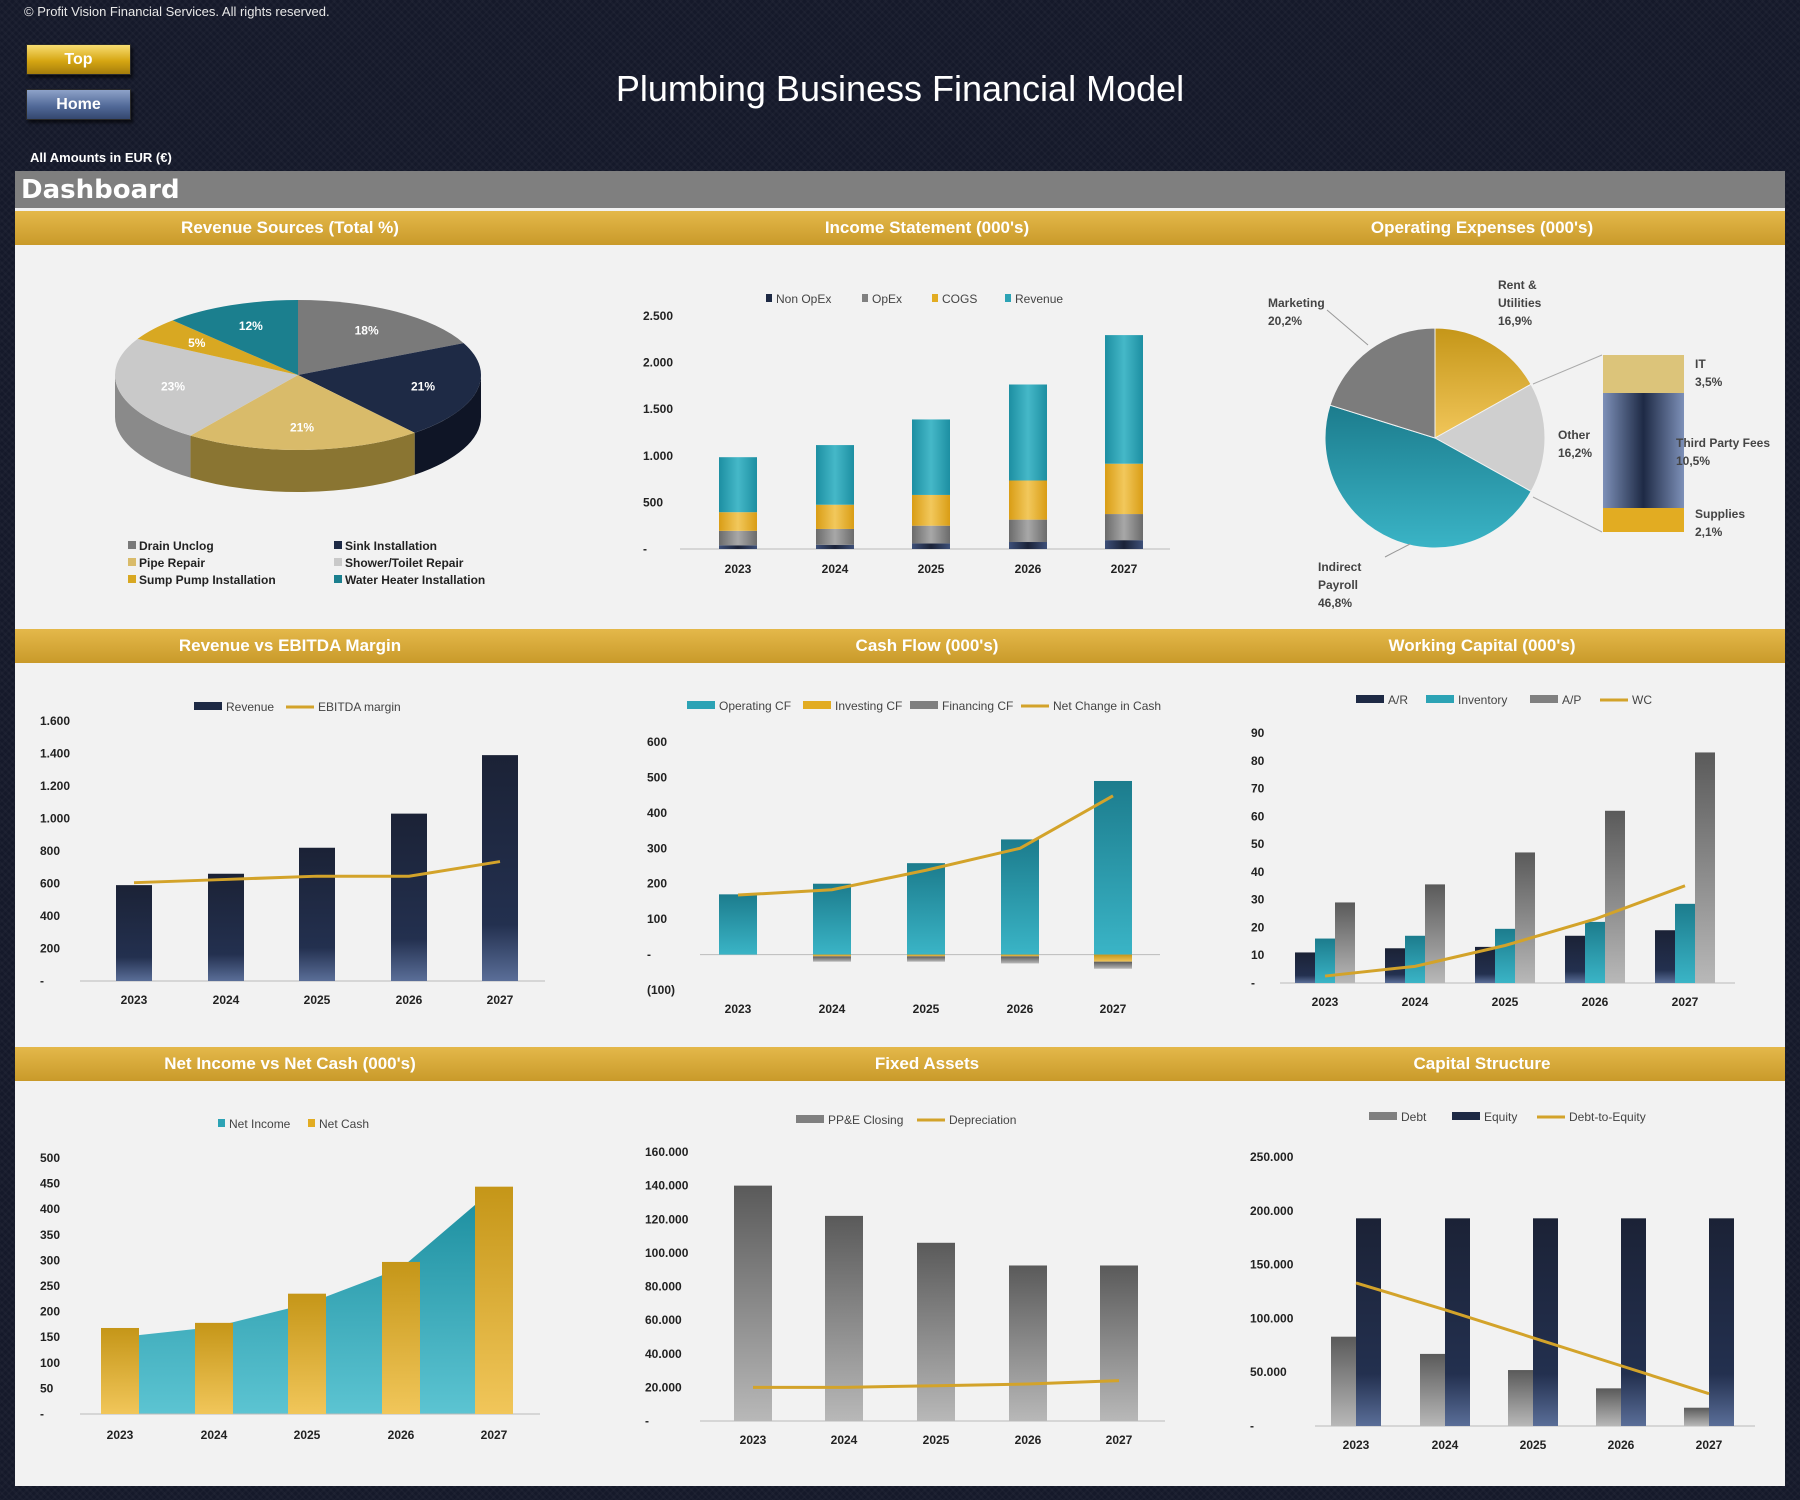 This screenshot has height=1500, width=1800. What do you see at coordinates (1482, 645) in the screenshot?
I see `working-capital-title: Working Capital (000's)` at bounding box center [1482, 645].